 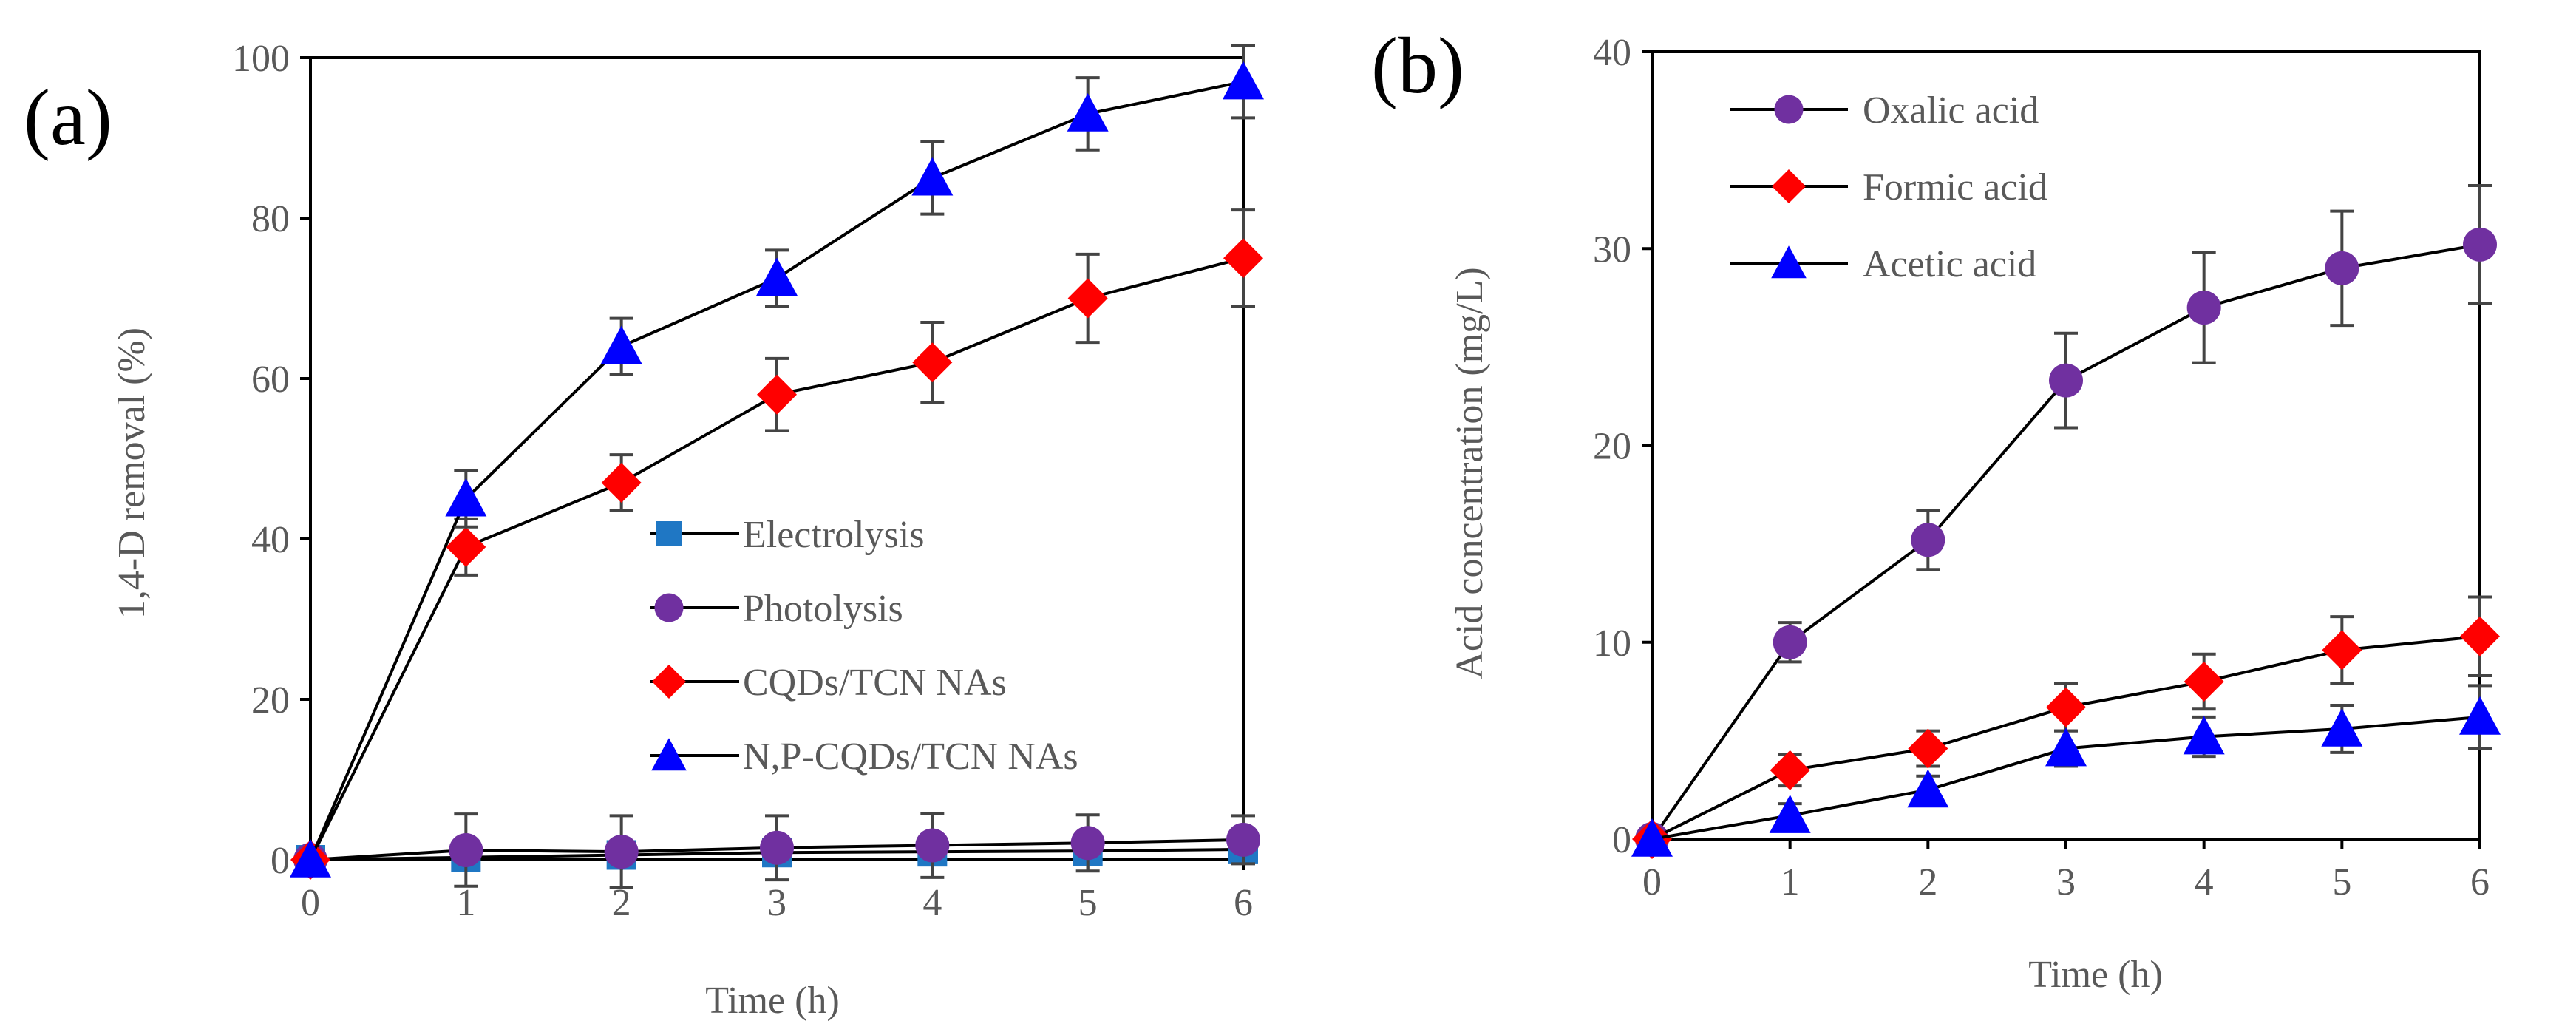 What do you see at coordinates (1790, 882) in the screenshot?
I see `panel-b-x-tick-label: 1` at bounding box center [1790, 882].